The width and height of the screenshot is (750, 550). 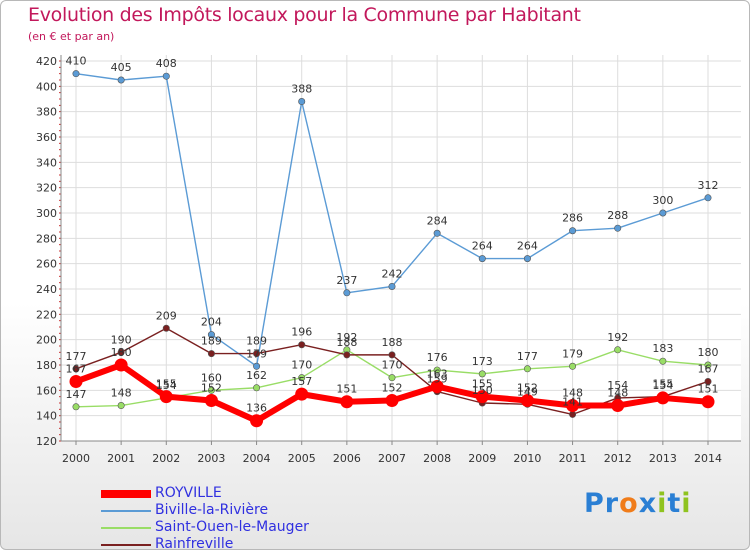 I want to click on data-label-rainfreville: 150, so click(x=482, y=390).